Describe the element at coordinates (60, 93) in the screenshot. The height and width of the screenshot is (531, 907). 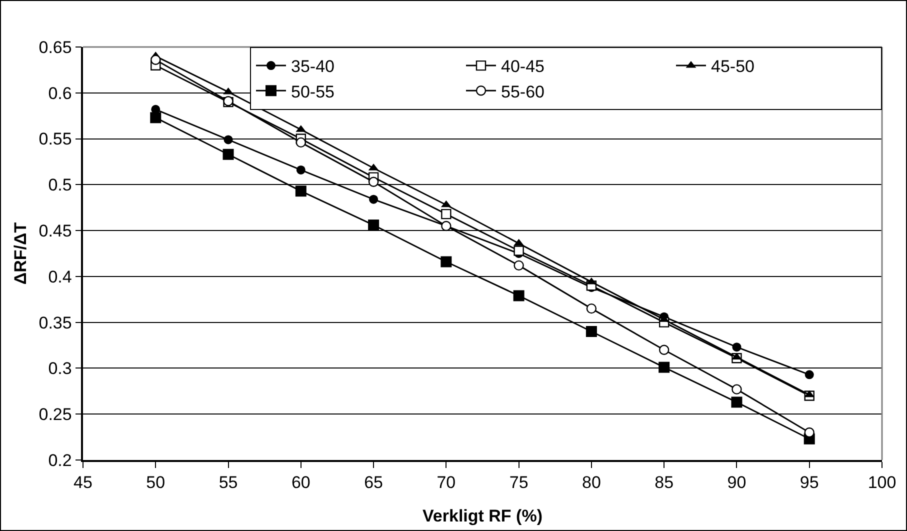
I see `y-tick-label: 0.6` at that location.